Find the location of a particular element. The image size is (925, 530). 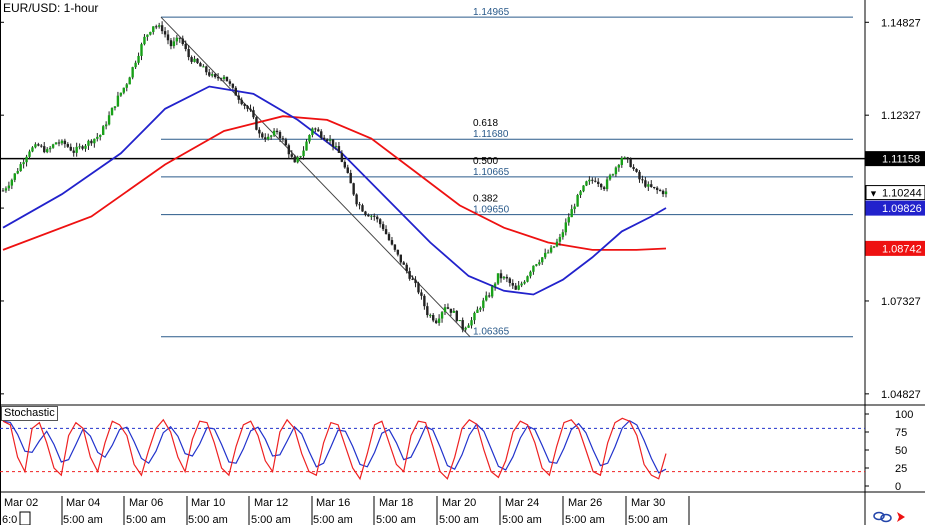

chart-title: EUR/USD: 1-hour is located at coordinates (51, 8).